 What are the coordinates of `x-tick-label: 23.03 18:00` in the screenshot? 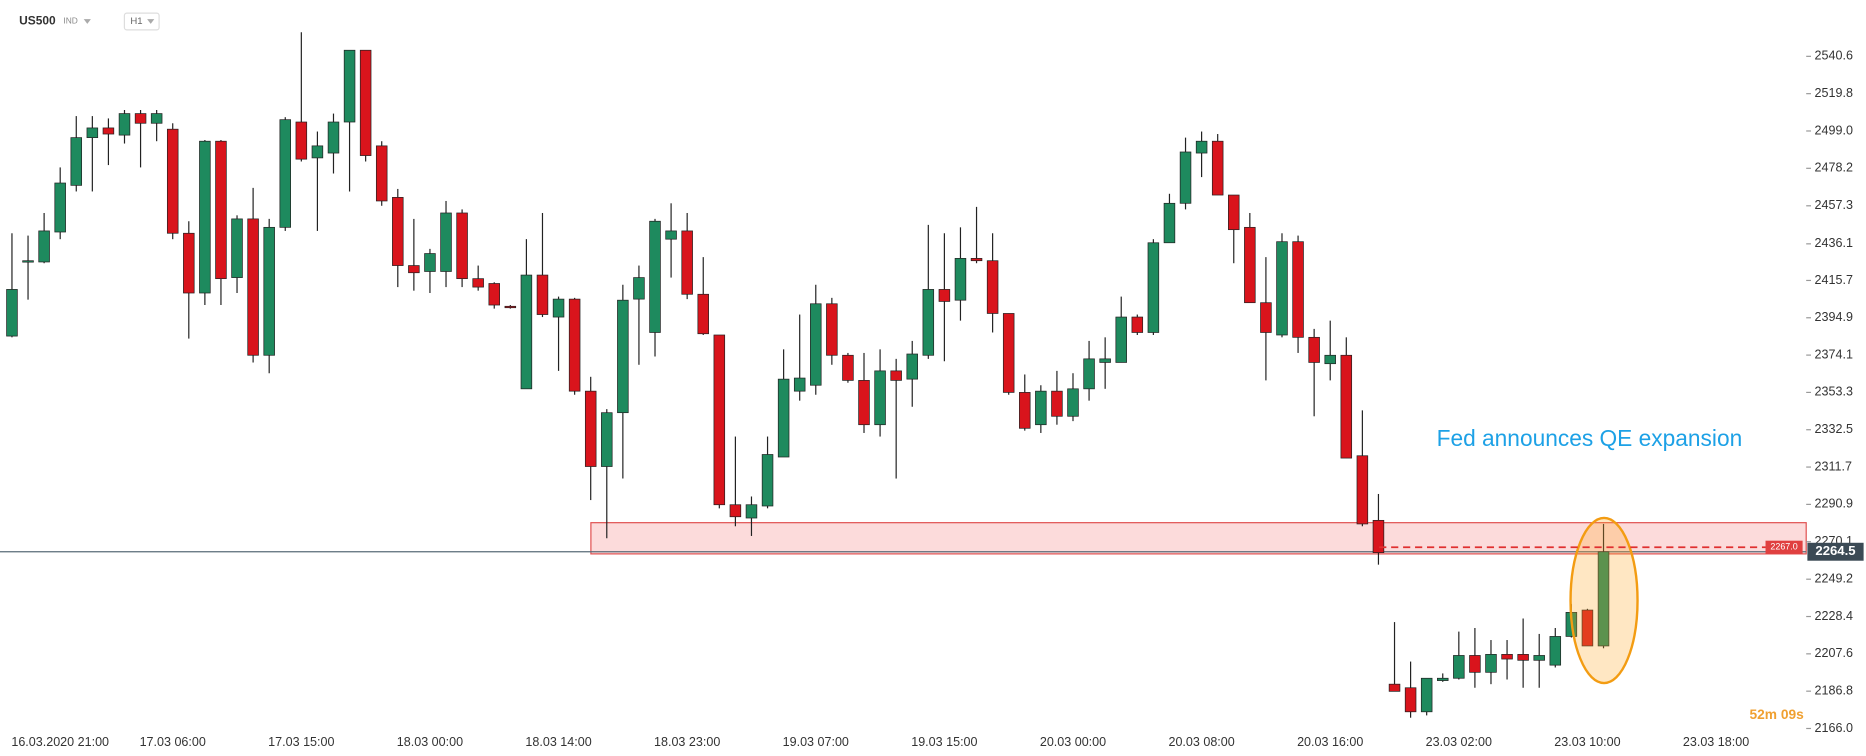 It's located at (1716, 742).